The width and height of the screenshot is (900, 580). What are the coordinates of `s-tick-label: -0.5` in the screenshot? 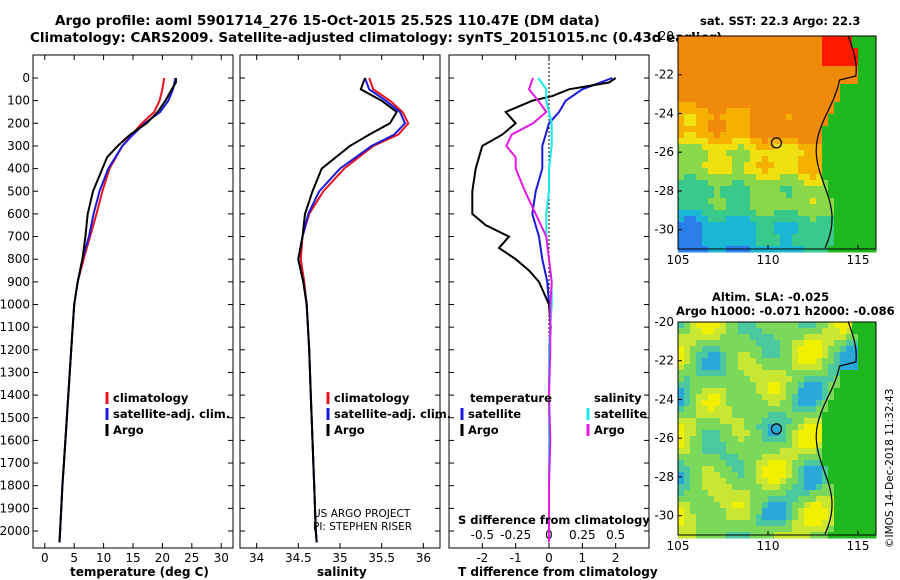 It's located at (482, 535).